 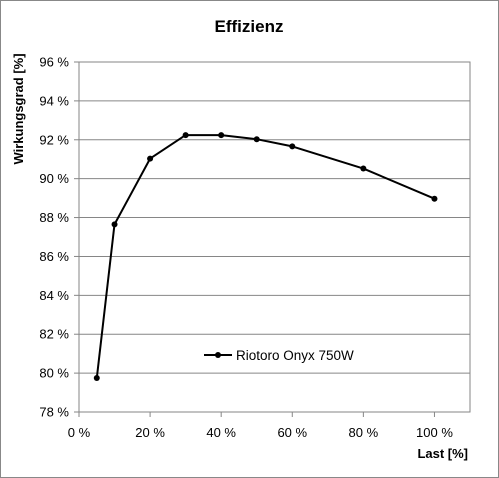 What do you see at coordinates (54, 412) in the screenshot?
I see `y-tick-label: 78 %` at bounding box center [54, 412].